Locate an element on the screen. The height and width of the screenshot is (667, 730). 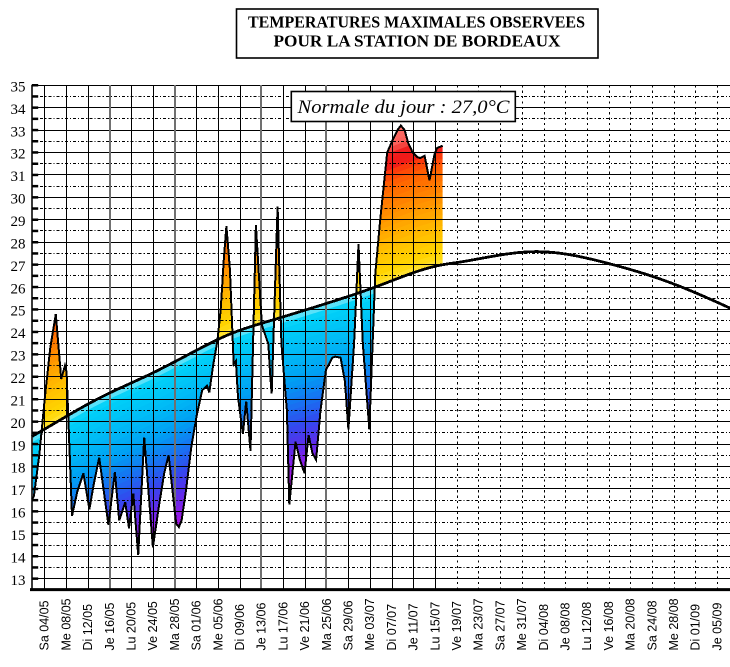
svg-text: Lu 17/06 is located at coordinates (283, 626).